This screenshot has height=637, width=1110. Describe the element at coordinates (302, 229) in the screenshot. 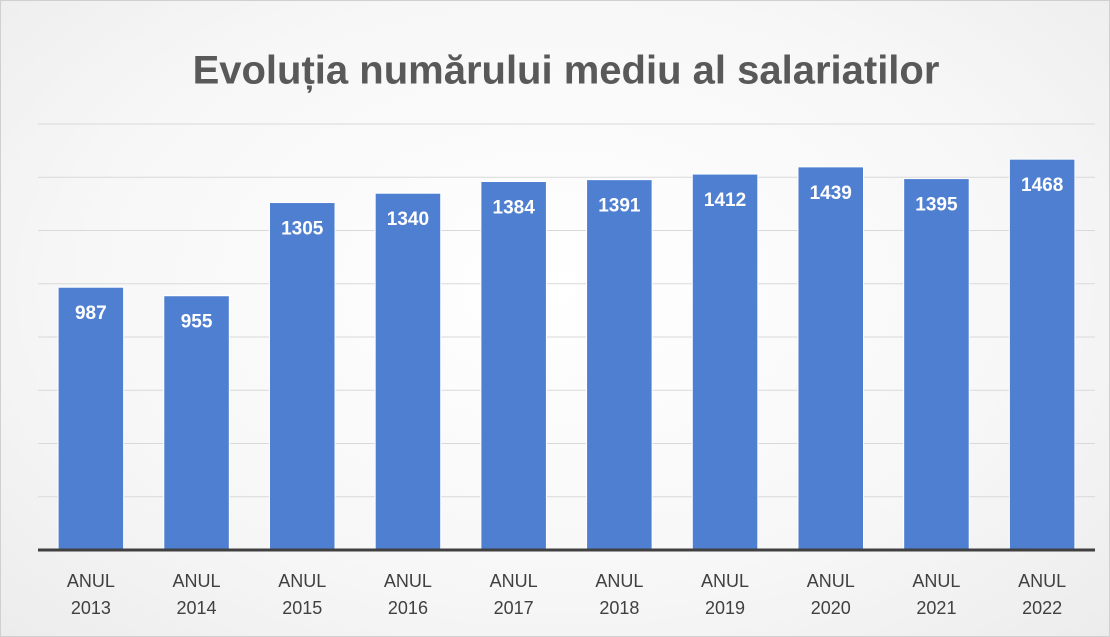

I see `data-label: 1305` at that location.